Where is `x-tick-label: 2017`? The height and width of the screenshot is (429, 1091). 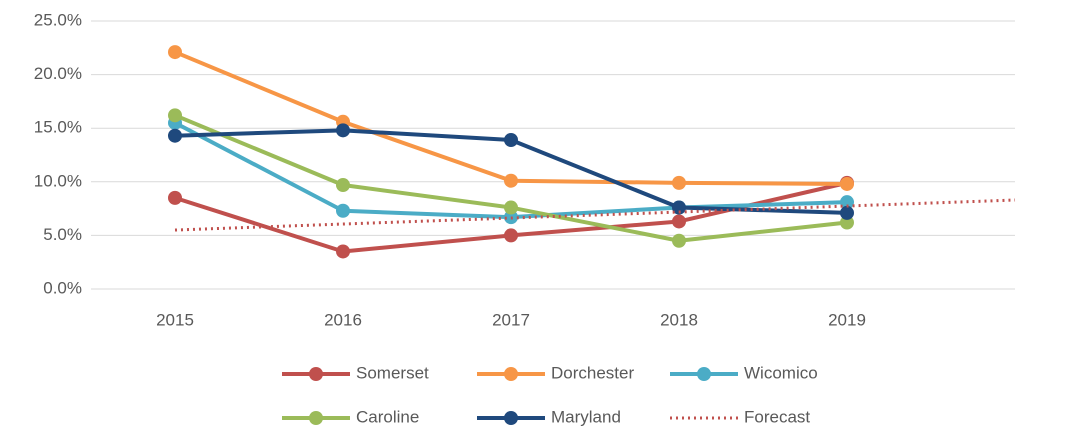
x-tick-label: 2017 is located at coordinates (511, 319).